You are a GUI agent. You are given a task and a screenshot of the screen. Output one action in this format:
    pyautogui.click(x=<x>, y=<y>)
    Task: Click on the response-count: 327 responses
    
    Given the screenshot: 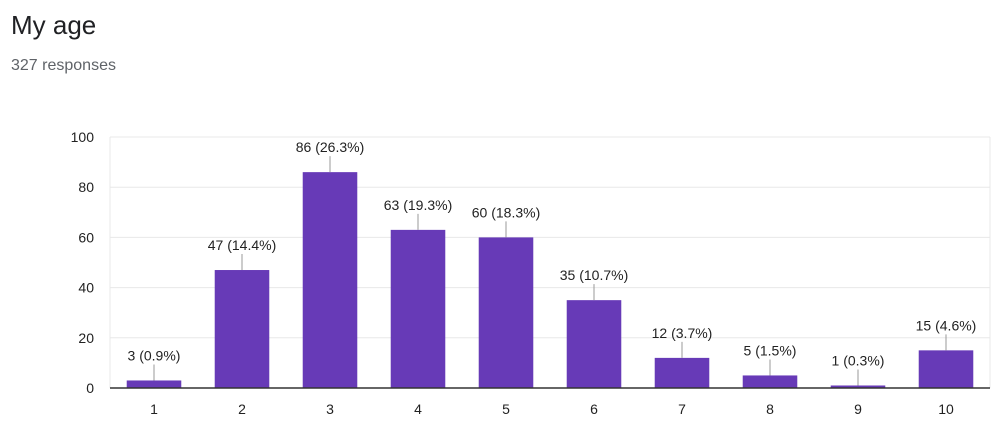 What is the action you would take?
    pyautogui.click(x=63, y=65)
    